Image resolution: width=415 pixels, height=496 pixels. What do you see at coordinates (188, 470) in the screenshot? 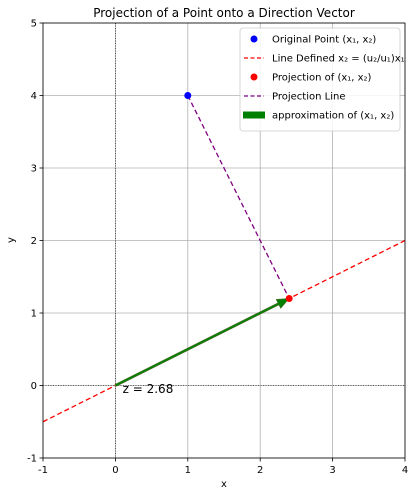
I see `x-tick-label: 1` at bounding box center [188, 470].